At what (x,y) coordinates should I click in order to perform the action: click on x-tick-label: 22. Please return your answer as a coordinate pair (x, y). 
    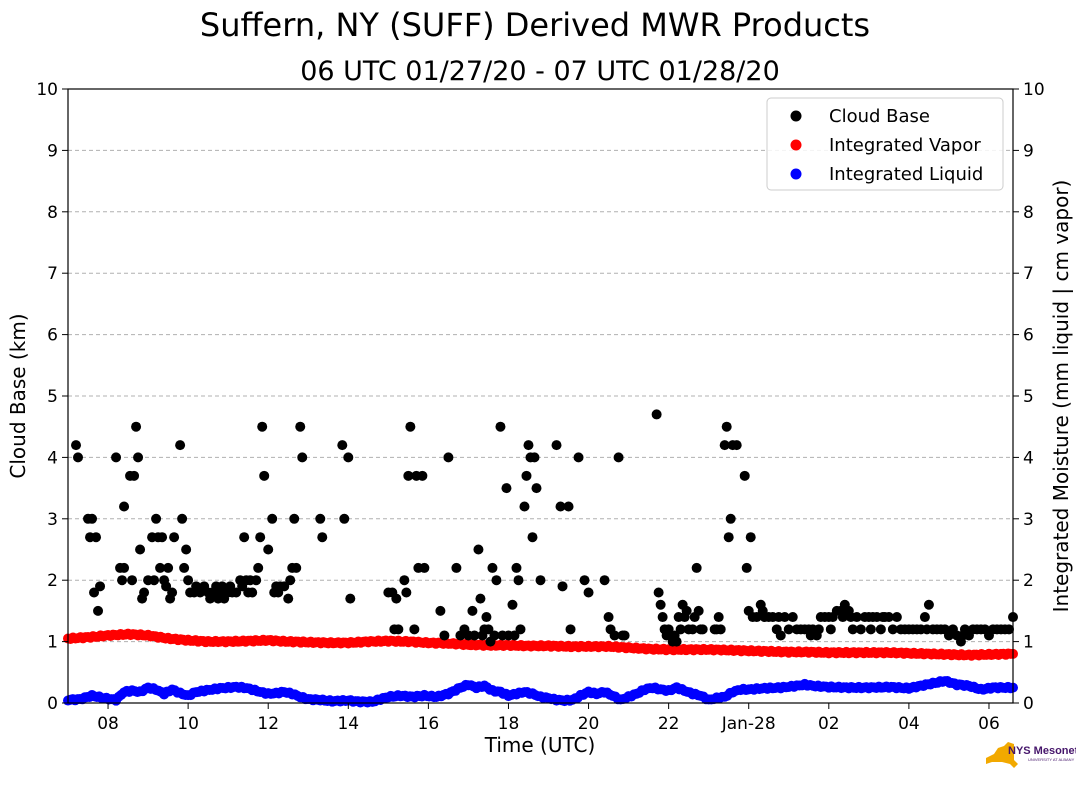
    Looking at the image, I should click on (669, 724).